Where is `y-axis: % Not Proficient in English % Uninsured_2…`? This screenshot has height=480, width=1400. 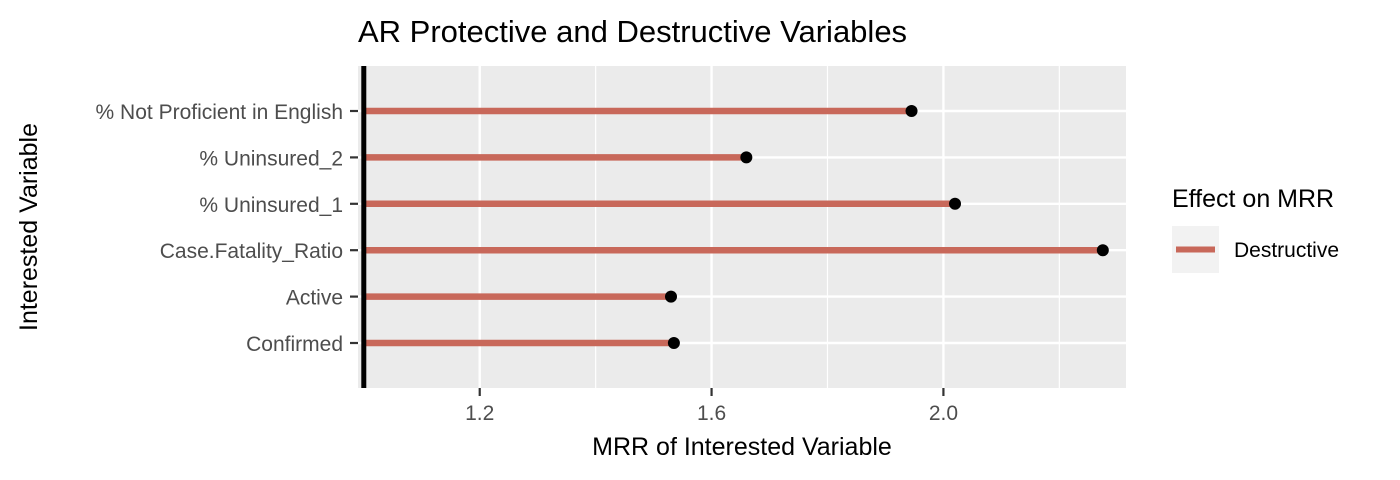 y-axis: % Not Proficient in English % Uninsured_2… is located at coordinates (227, 228).